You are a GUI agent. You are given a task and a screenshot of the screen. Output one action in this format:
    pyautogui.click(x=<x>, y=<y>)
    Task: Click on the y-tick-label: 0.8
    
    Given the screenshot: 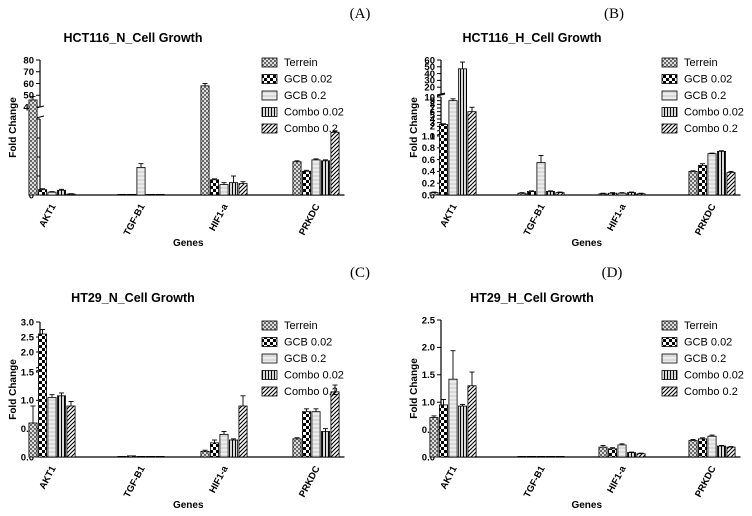 What is the action you would take?
    pyautogui.click(x=428, y=148)
    